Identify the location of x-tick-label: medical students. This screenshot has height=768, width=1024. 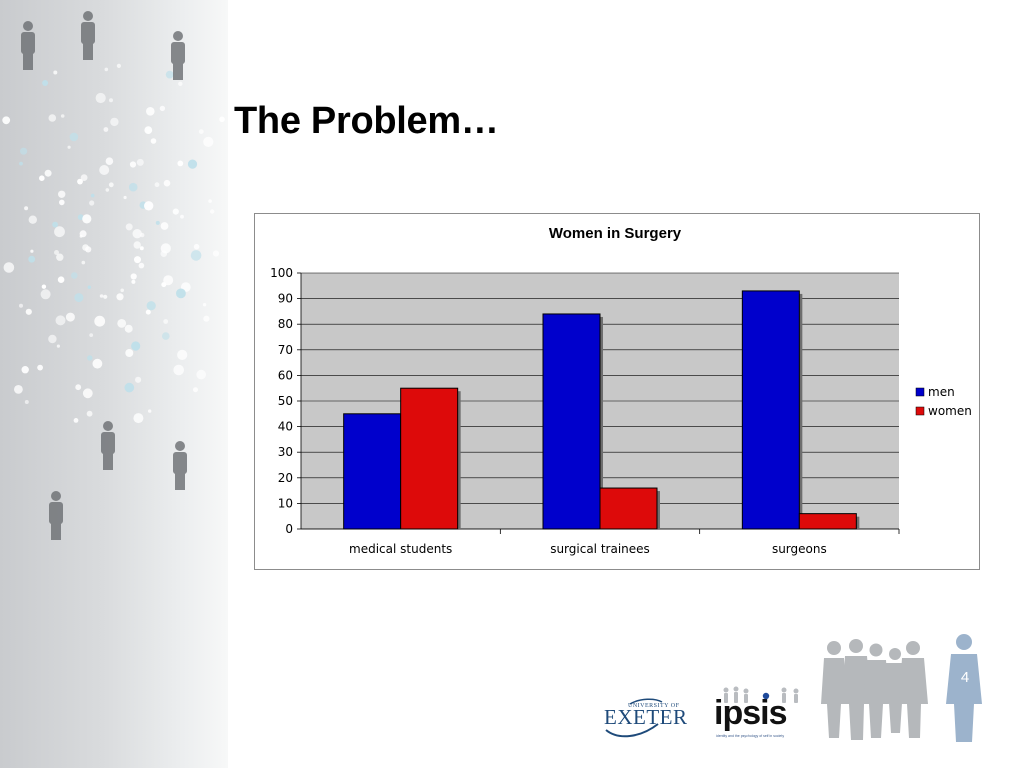
(400, 549).